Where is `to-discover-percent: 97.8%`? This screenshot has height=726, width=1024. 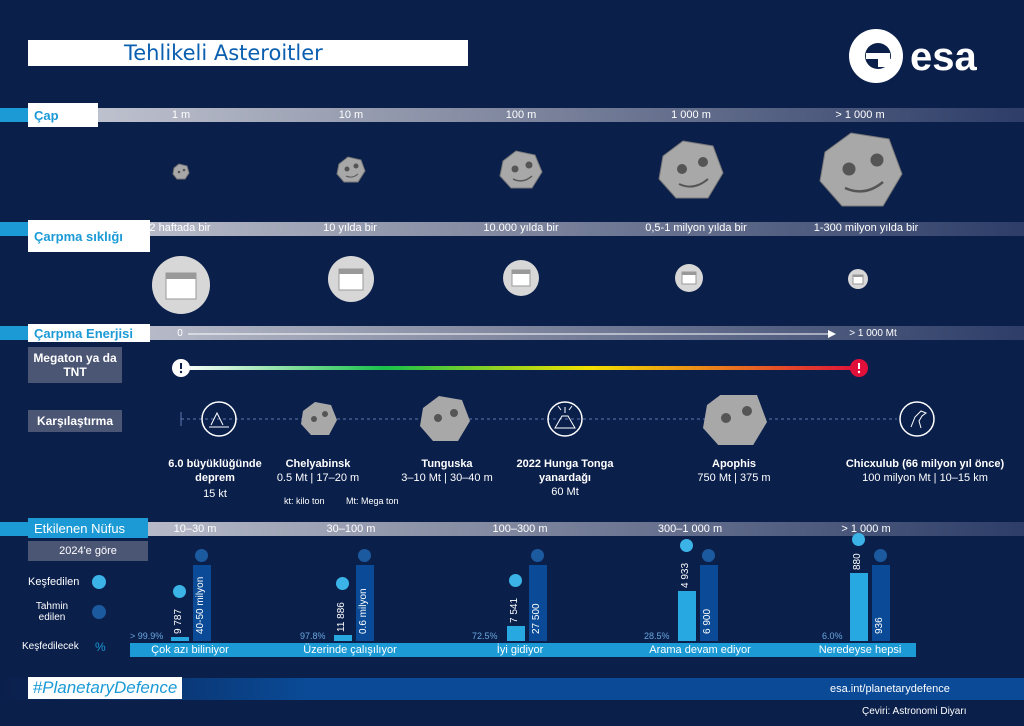
to-discover-percent: 97.8% is located at coordinates (313, 636).